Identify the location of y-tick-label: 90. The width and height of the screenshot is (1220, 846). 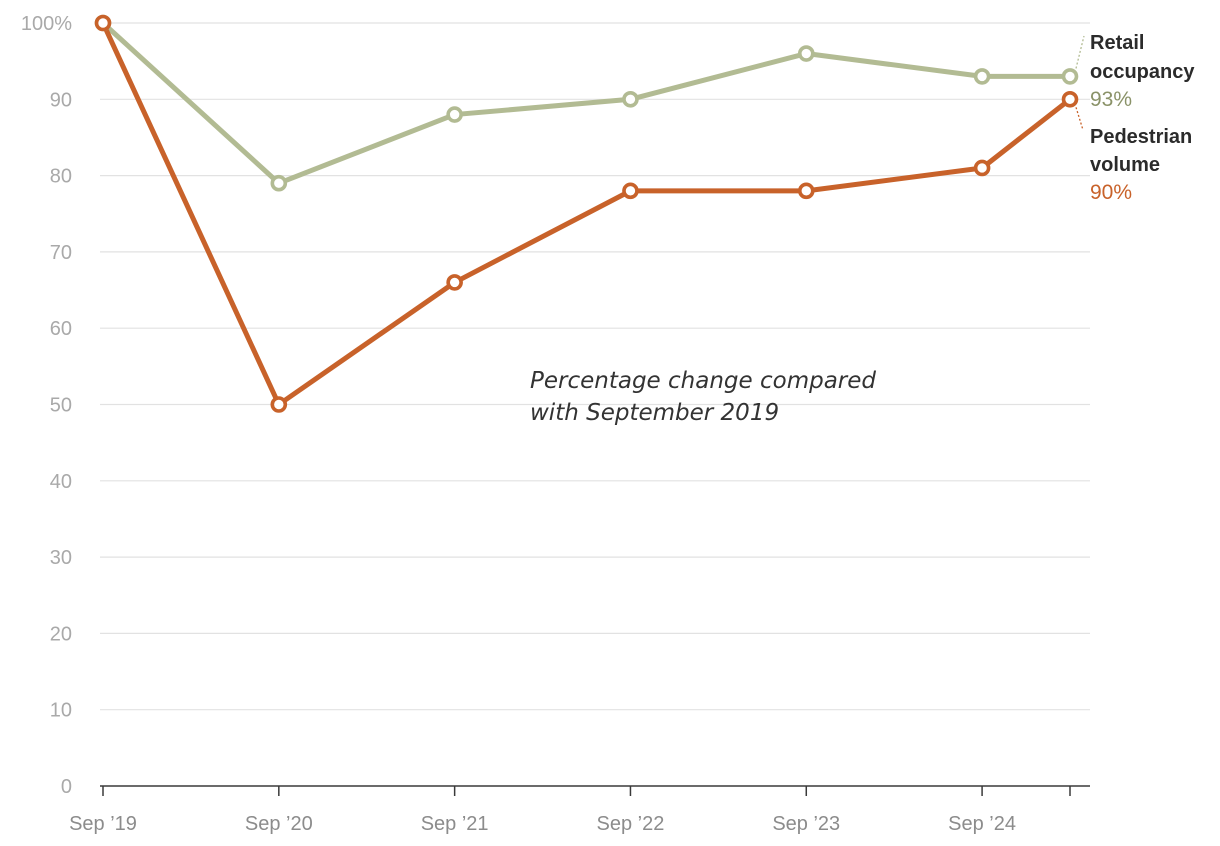
(61, 100).